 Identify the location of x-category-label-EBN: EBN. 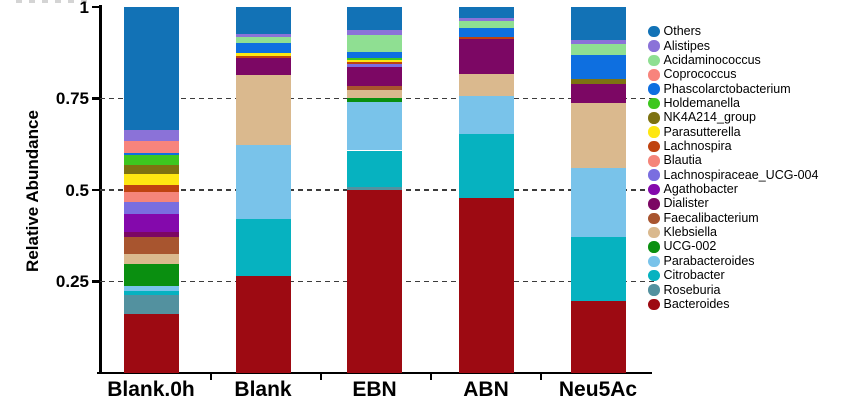
(374, 389).